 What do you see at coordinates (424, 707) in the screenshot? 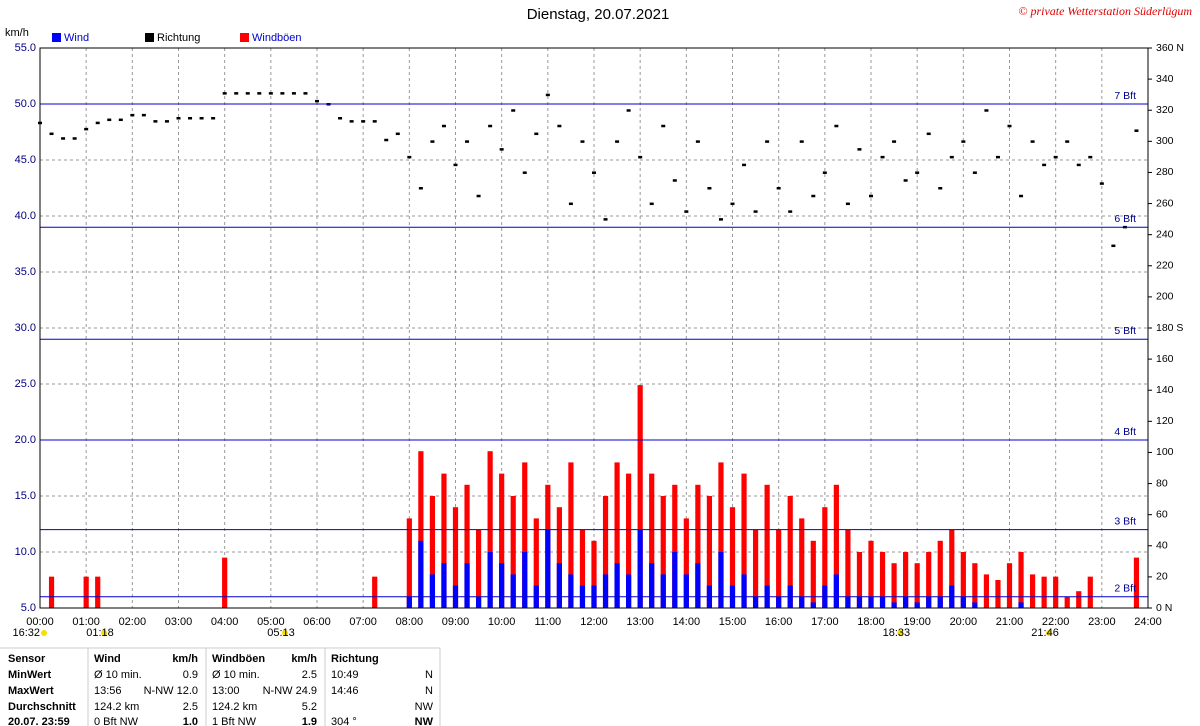
I see `table-cell: NW` at bounding box center [424, 707].